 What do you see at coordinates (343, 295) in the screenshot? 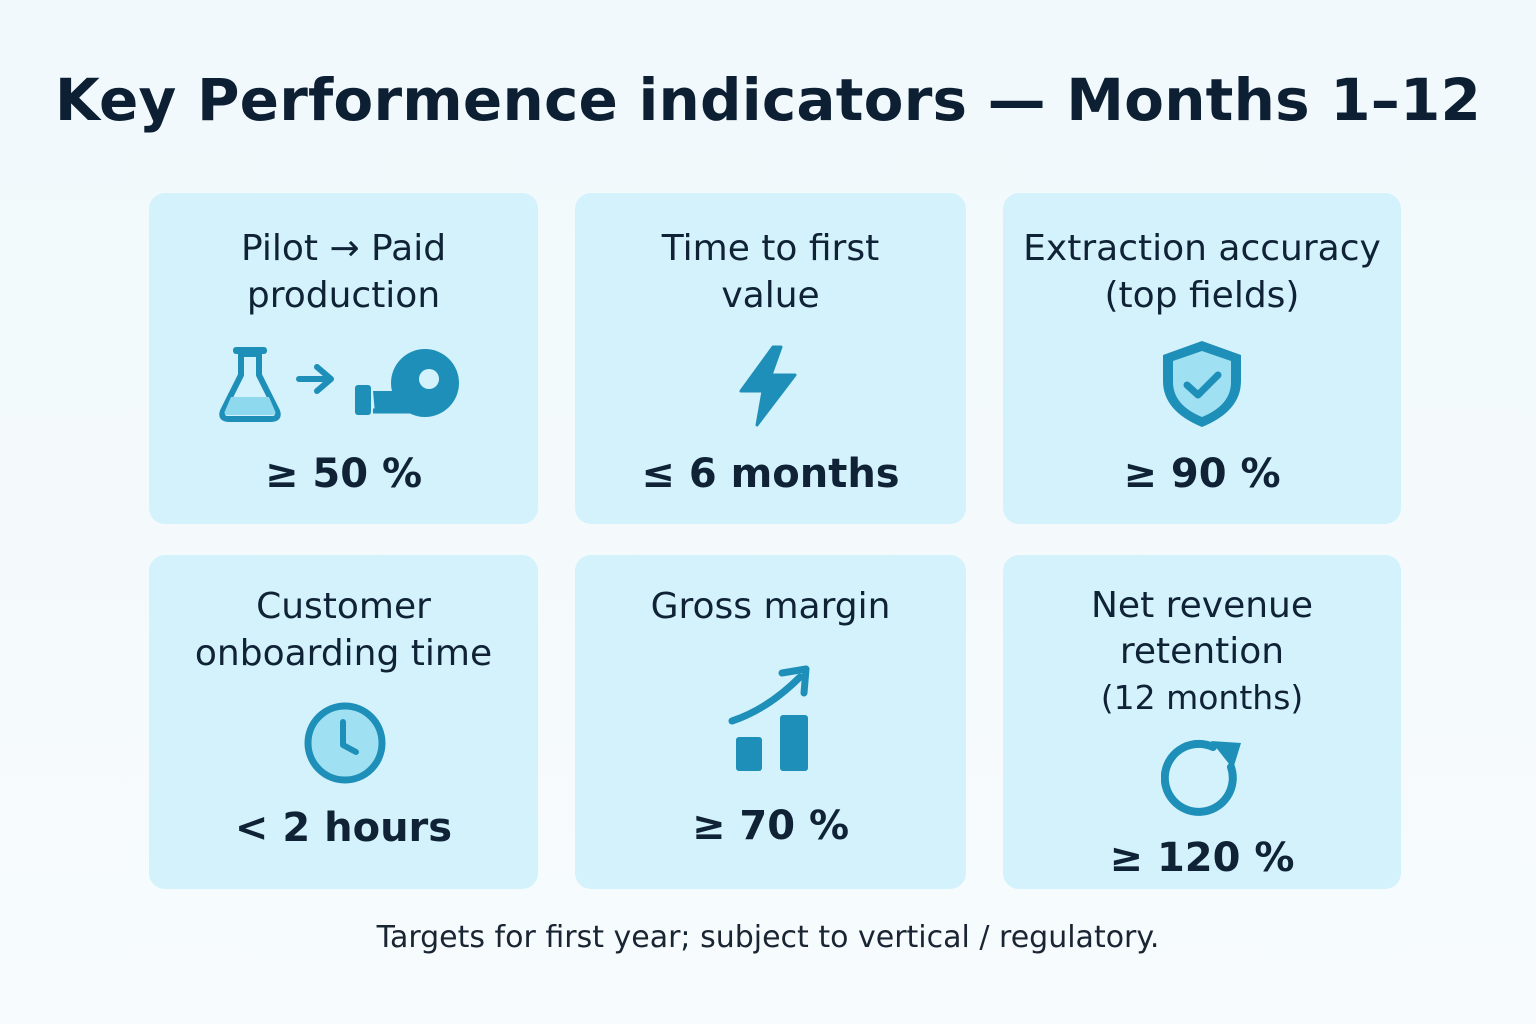
I see `kpi-label-line: production` at bounding box center [343, 295].